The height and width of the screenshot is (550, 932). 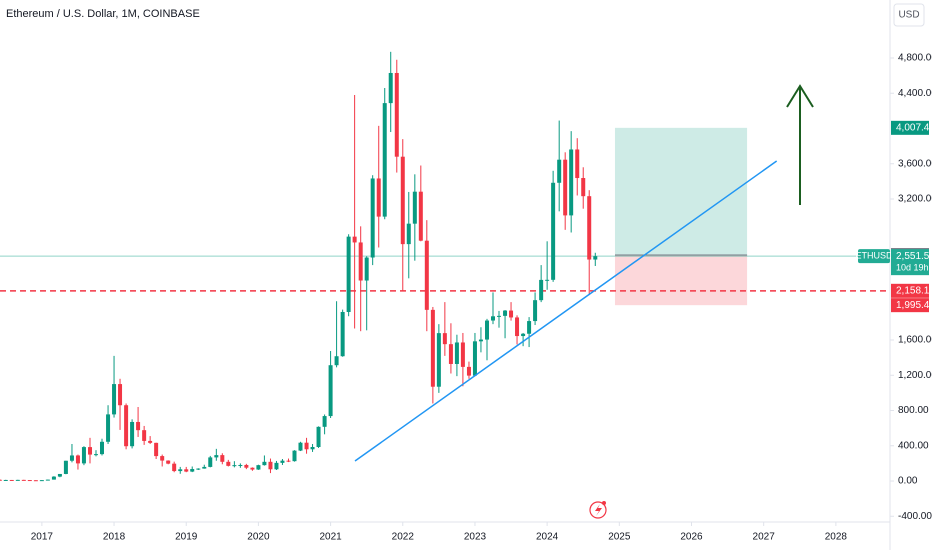 What do you see at coordinates (103, 14) in the screenshot?
I see `chart-title: Ethereum / U.S. Dollar, 1M, COINBASE` at bounding box center [103, 14].